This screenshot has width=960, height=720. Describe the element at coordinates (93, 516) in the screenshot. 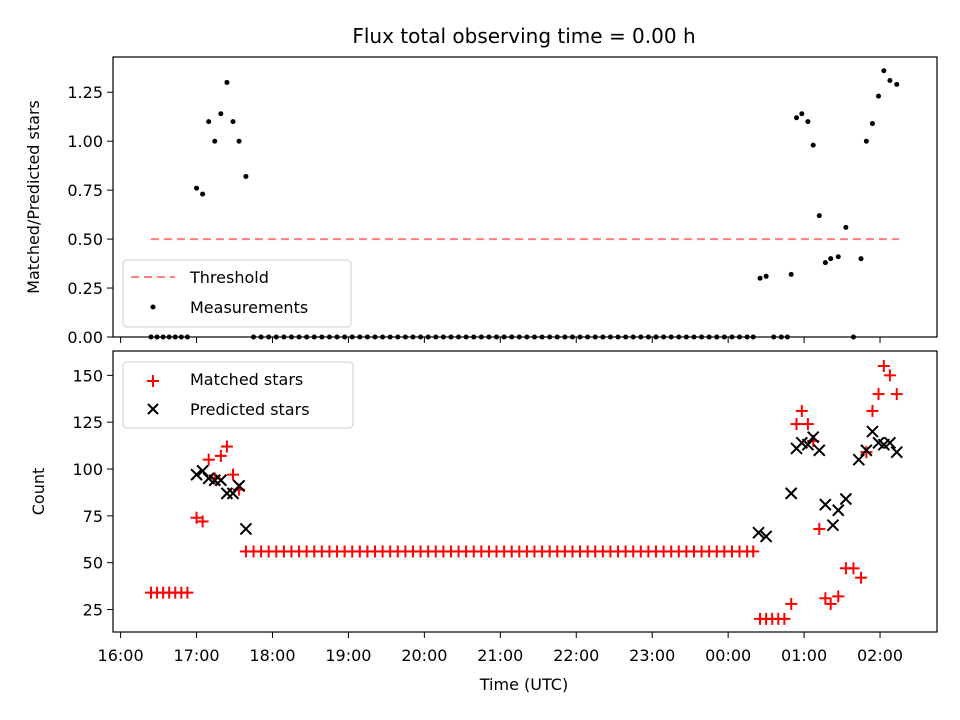

I see `count-y-tick-label: 75` at that location.